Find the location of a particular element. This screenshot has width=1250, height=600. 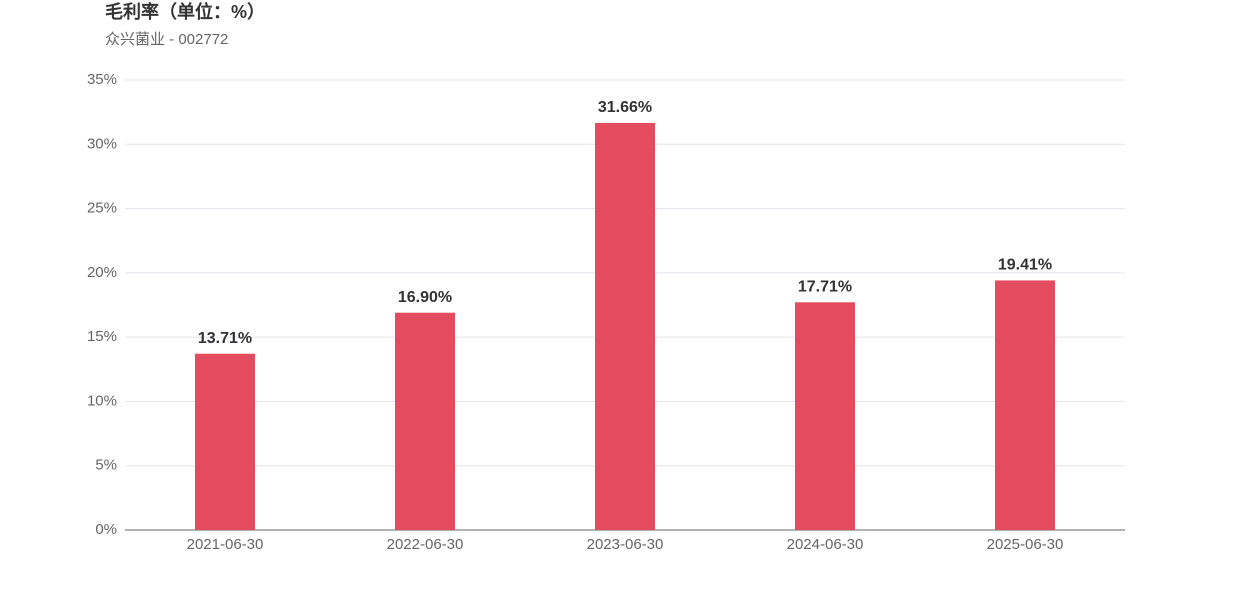

x-tick-label: 2022-06-30 is located at coordinates (425, 544).